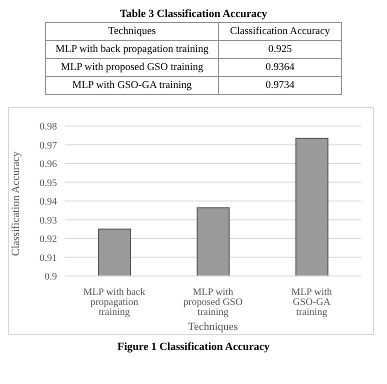  What do you see at coordinates (50, 277) in the screenshot?
I see `y-tick-label: 0.9` at bounding box center [50, 277].